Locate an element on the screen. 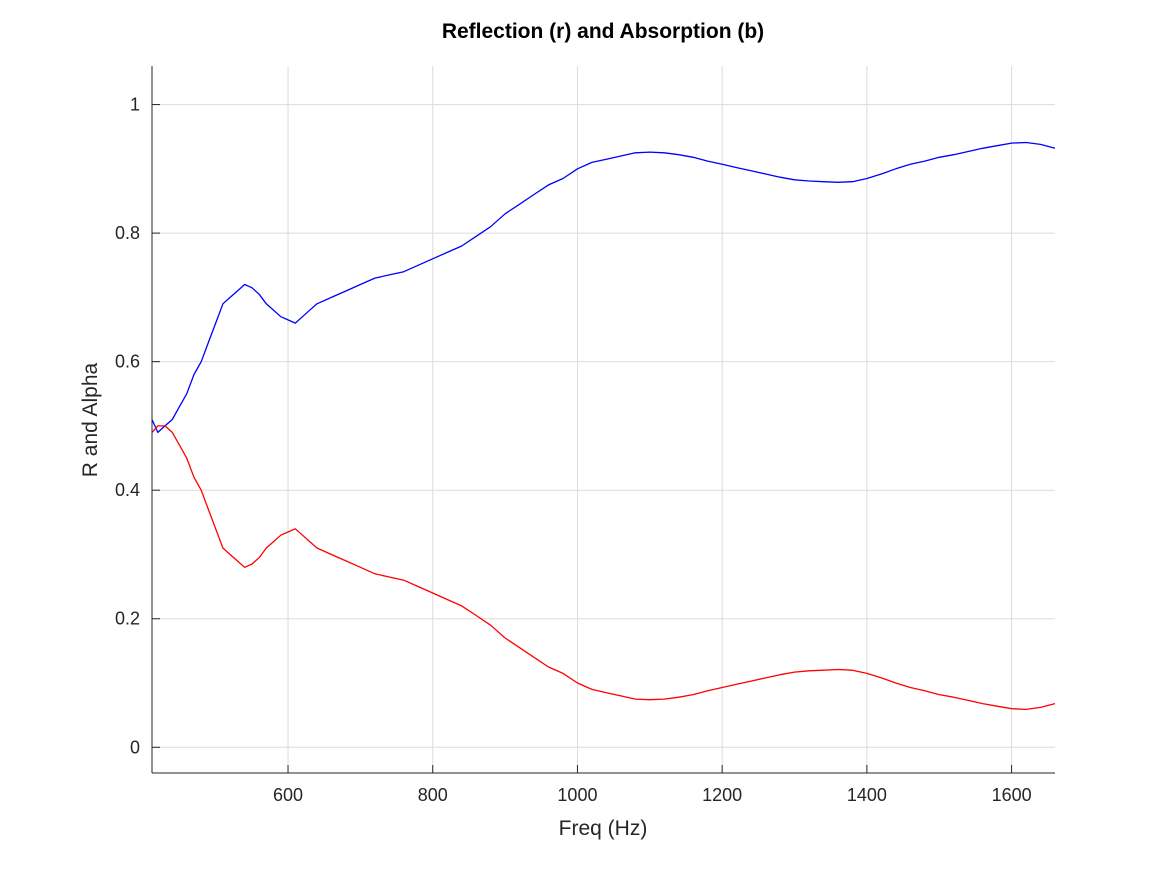 This screenshot has width=1165, height=870. x-tick-label: 1000 is located at coordinates (577, 795).